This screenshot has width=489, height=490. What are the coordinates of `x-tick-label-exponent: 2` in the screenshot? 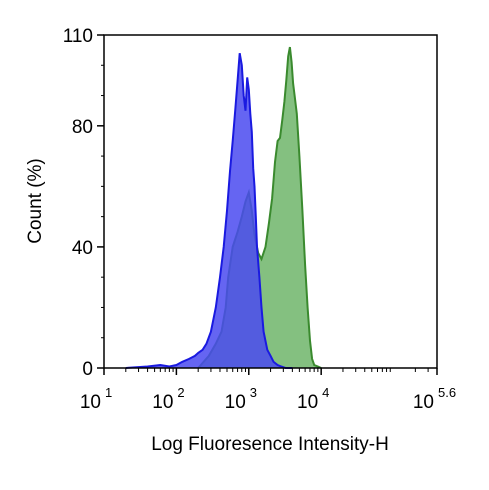 It's located at (180, 392).